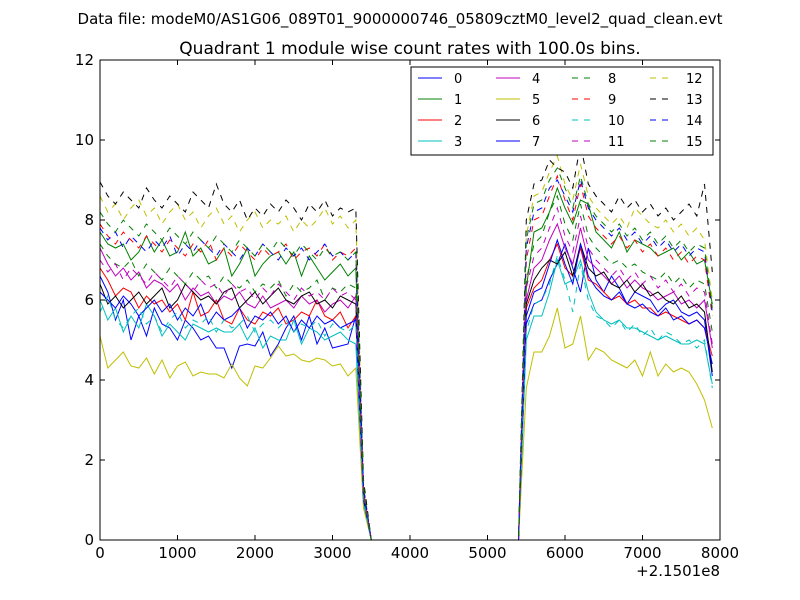  I want to click on legend-label-9: 9, so click(612, 100).